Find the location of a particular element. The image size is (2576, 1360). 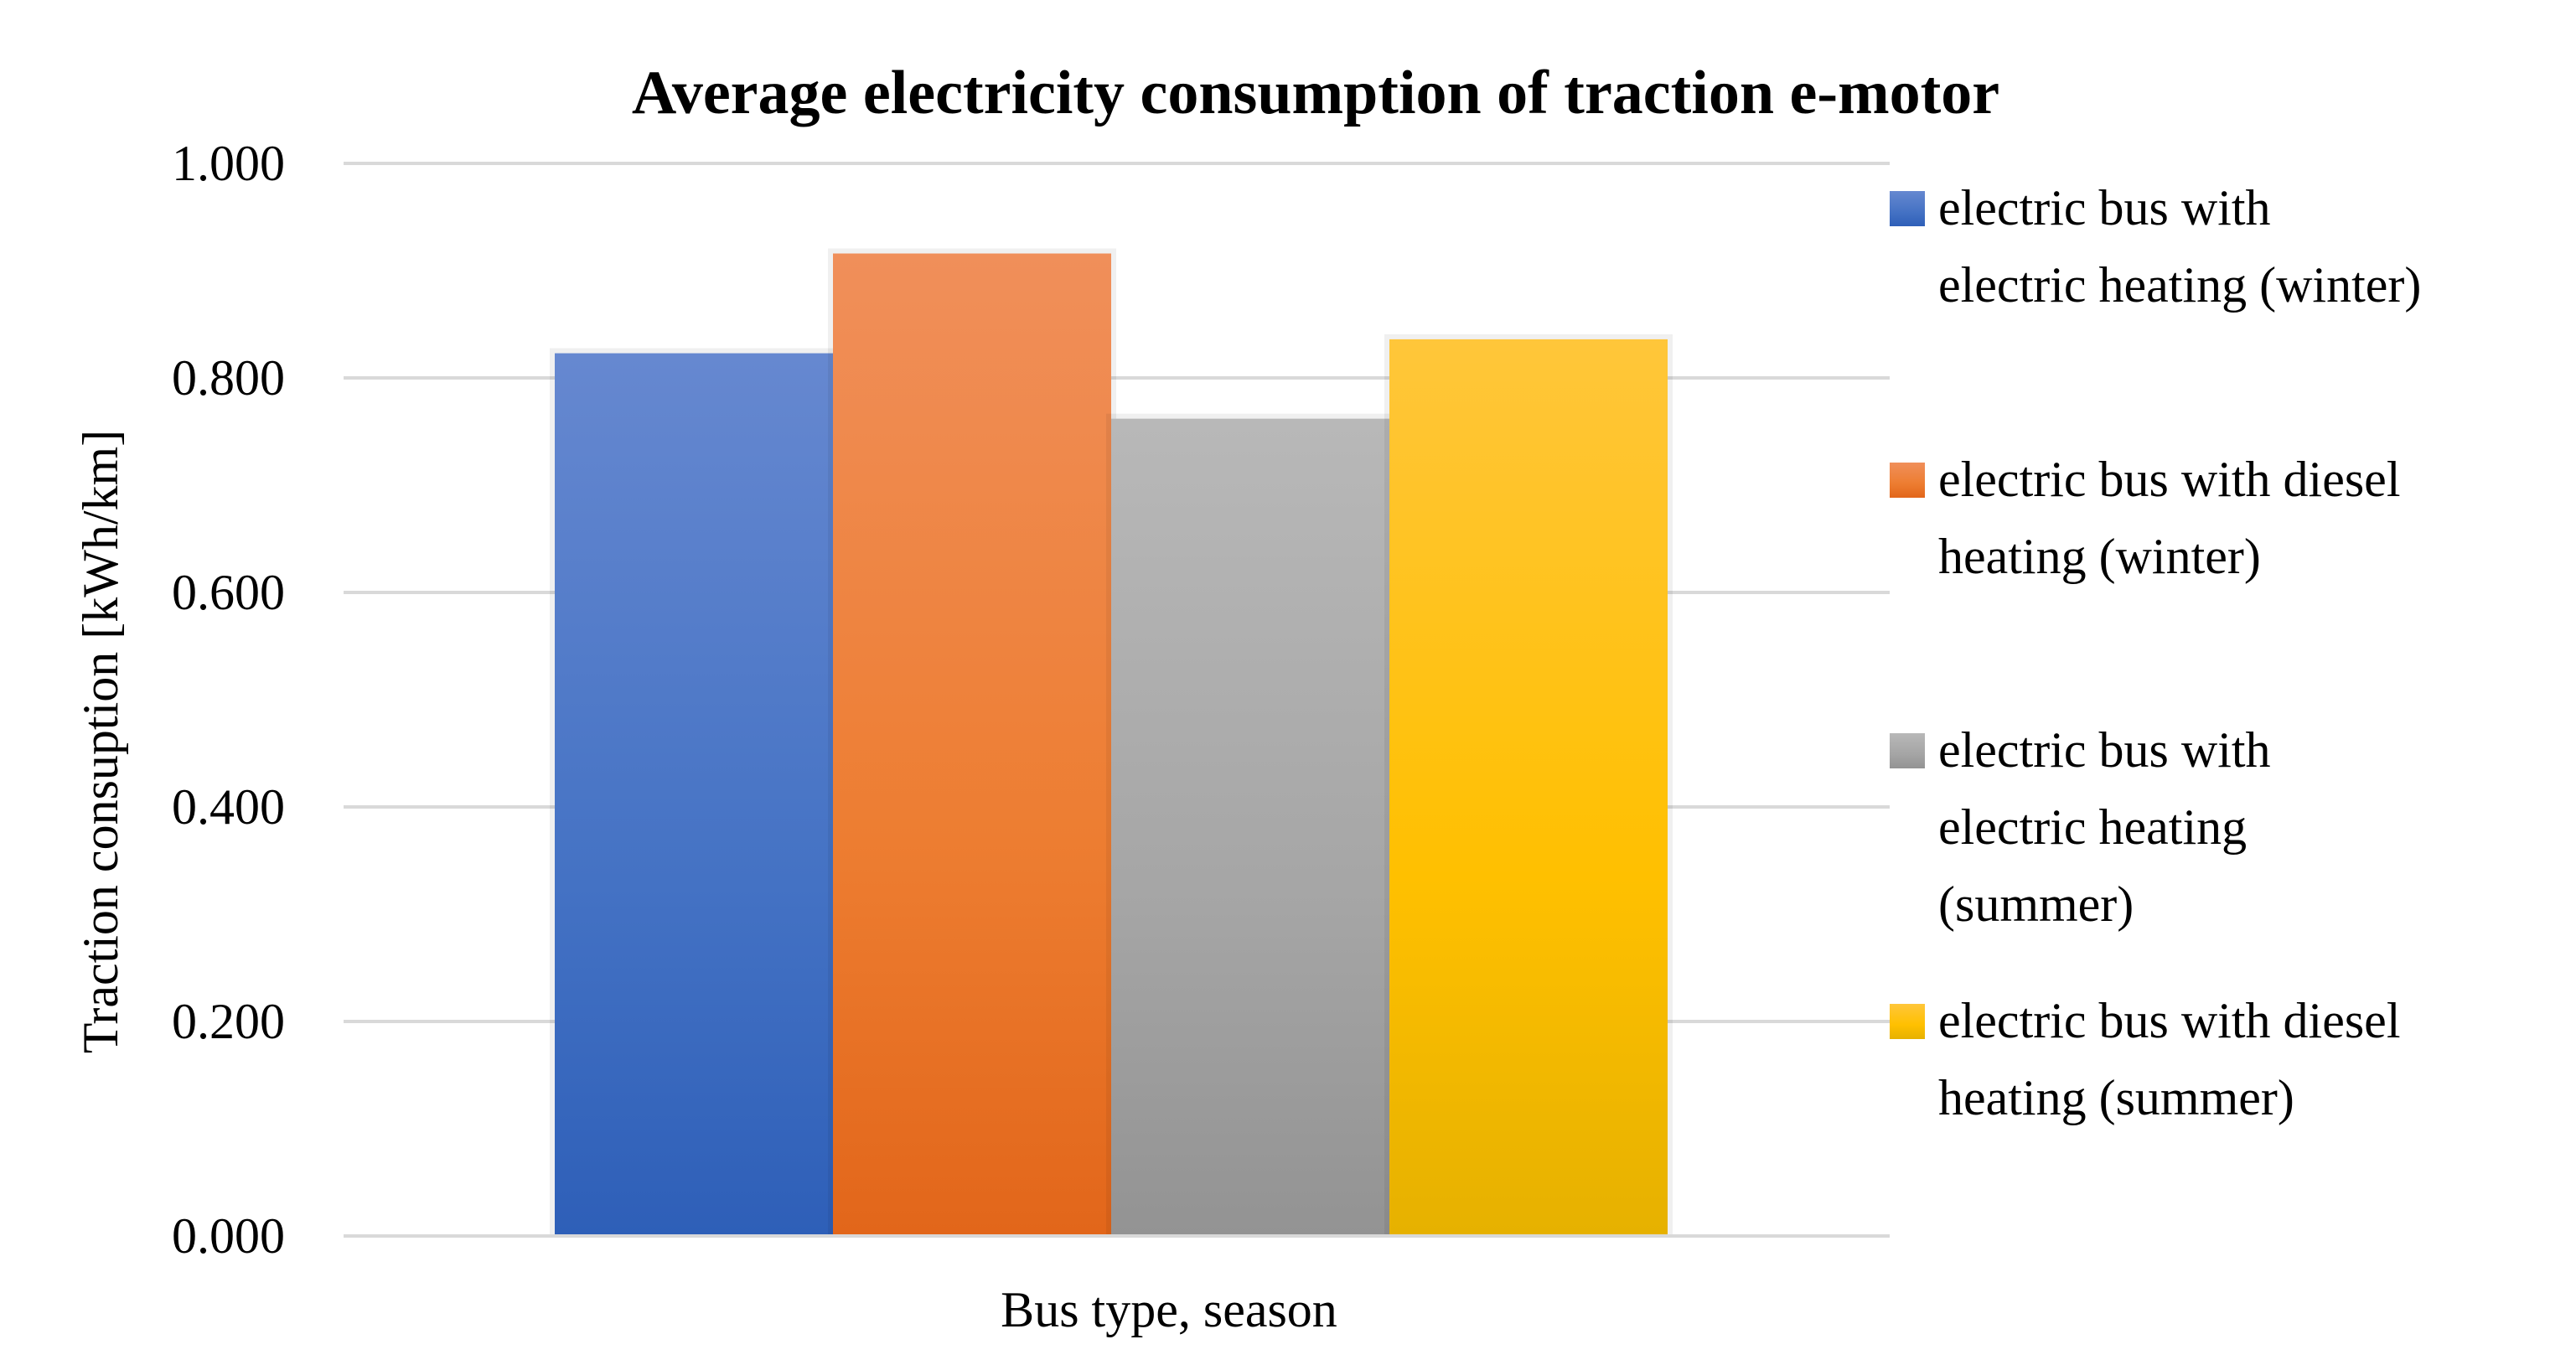

y-tick-label: 0.000 is located at coordinates (228, 1236).